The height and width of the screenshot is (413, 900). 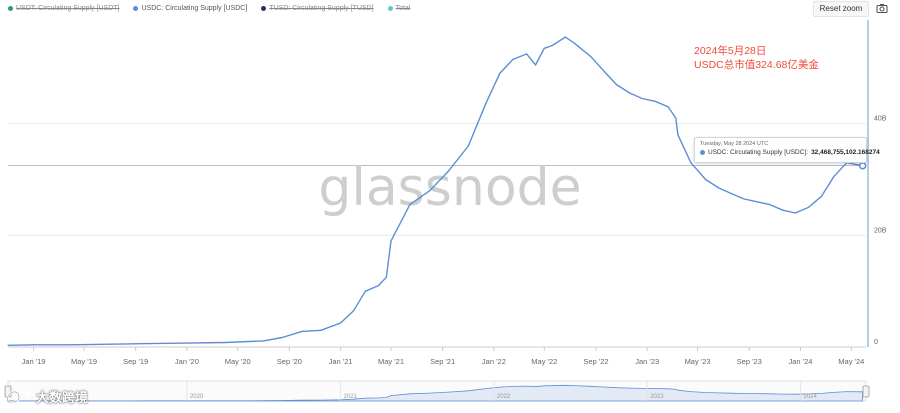 What do you see at coordinates (34, 361) in the screenshot?
I see `x-tick-label: Jan '19` at bounding box center [34, 361].